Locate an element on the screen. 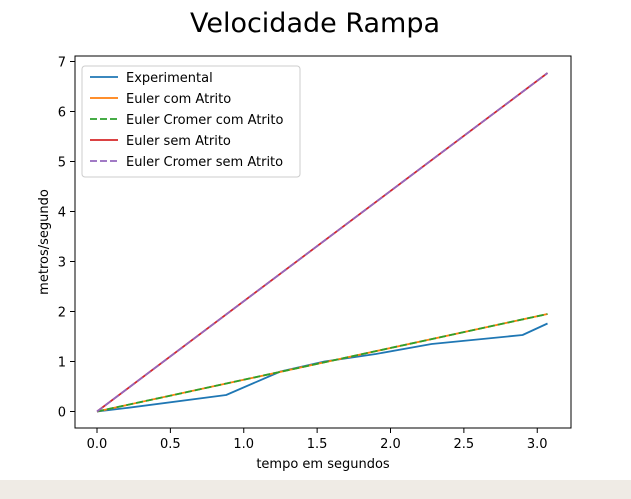 Image resolution: width=631 pixels, height=499 pixels. chart-title: Velocidade Rampa is located at coordinates (315, 23).